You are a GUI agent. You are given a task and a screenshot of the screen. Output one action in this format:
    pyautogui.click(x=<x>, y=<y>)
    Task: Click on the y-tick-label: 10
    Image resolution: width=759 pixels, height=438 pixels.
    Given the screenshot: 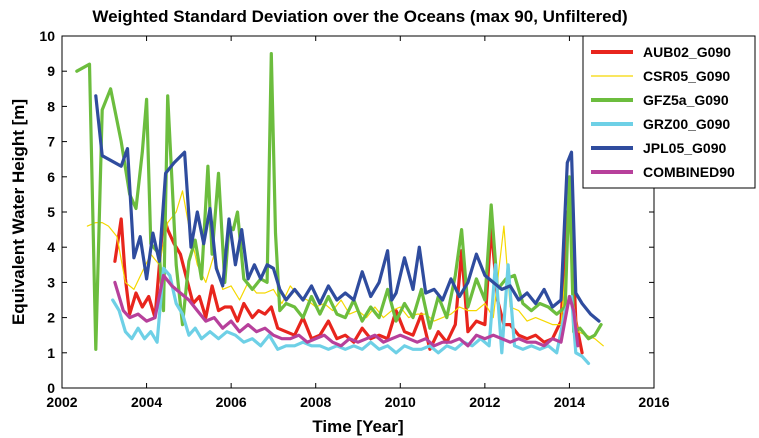 What is the action you would take?
    pyautogui.click(x=47, y=36)
    